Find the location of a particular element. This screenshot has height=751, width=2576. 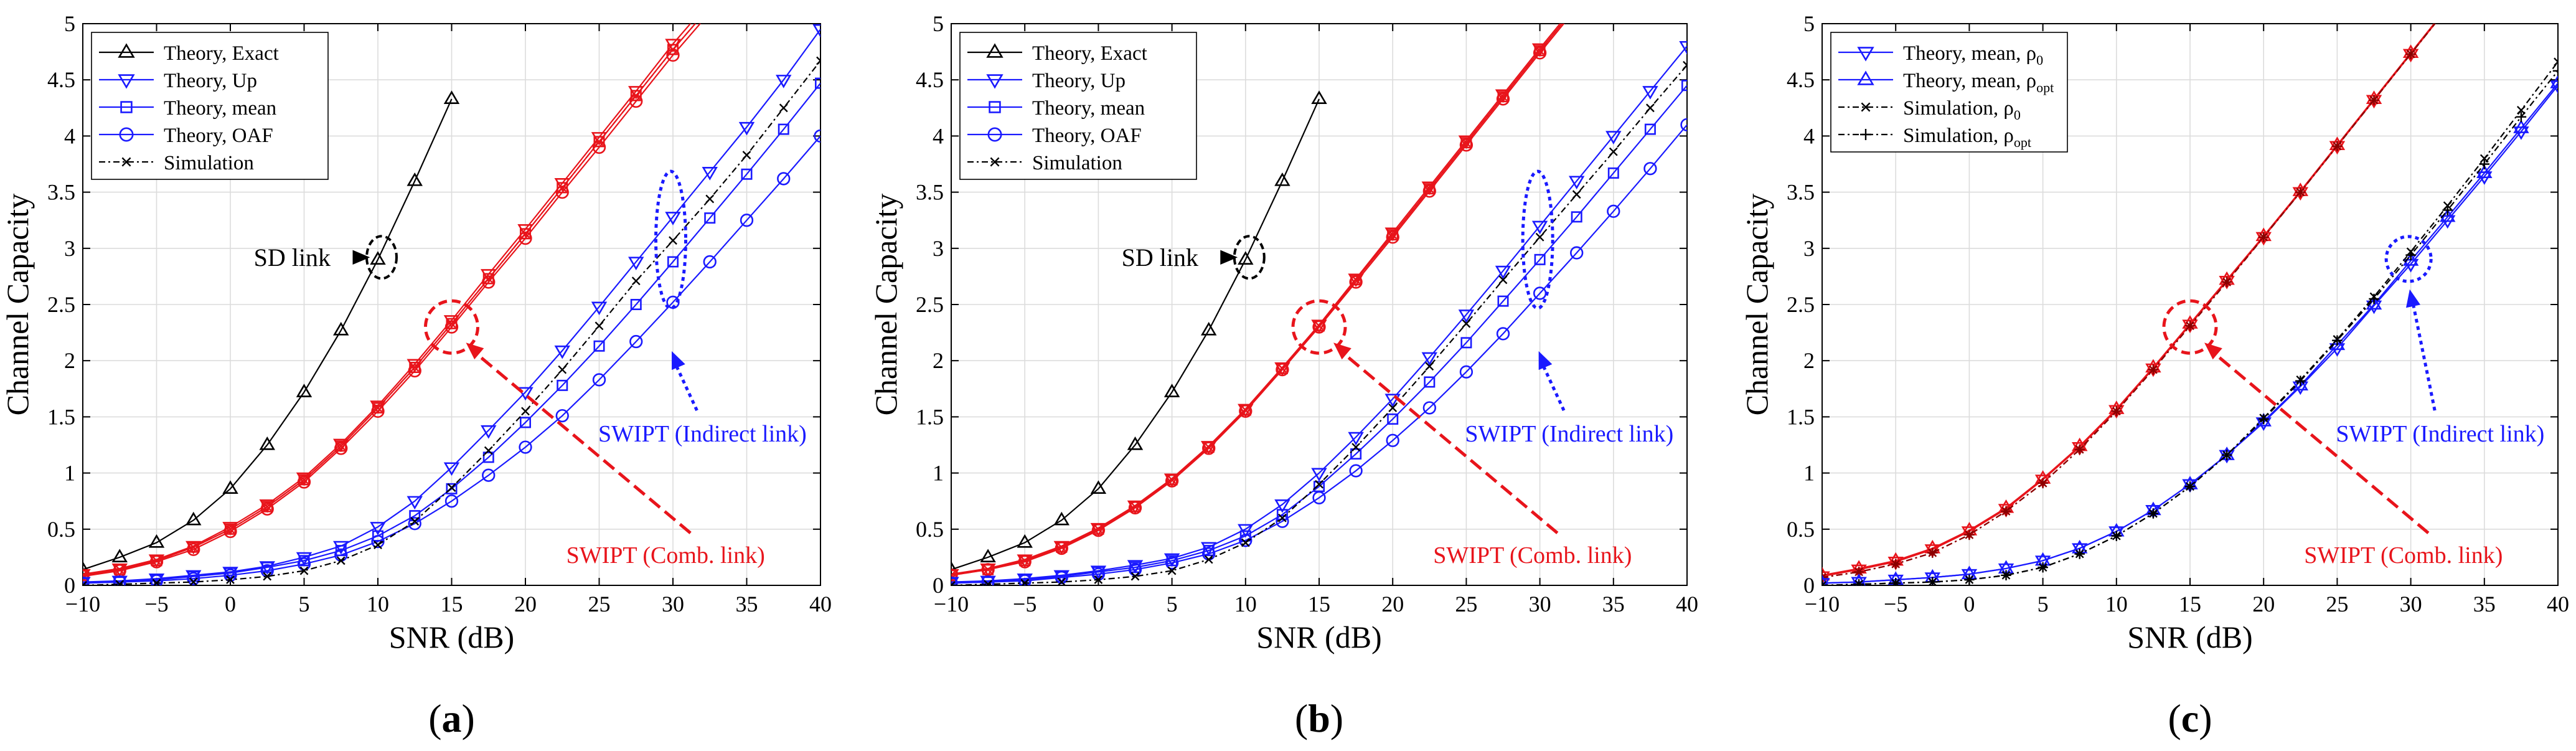

y-tick-label: 4.5 is located at coordinates (1801, 79).